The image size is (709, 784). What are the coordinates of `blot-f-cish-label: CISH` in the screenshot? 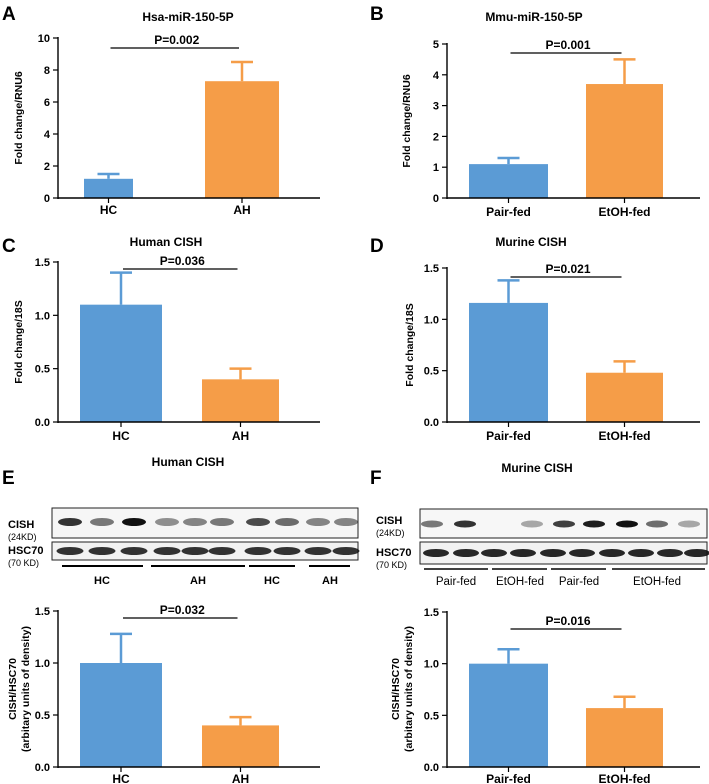 It's located at (389, 521).